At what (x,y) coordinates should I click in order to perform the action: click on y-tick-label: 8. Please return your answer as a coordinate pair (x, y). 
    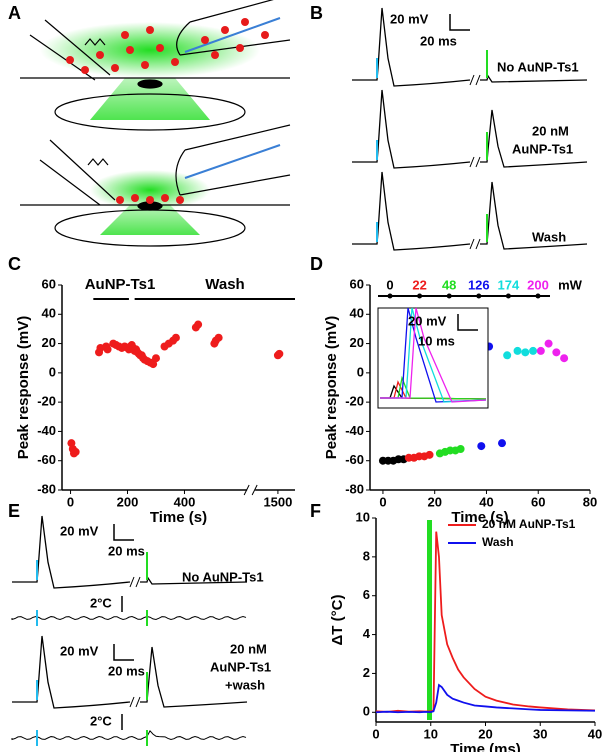
    Looking at the image, I should click on (366, 555).